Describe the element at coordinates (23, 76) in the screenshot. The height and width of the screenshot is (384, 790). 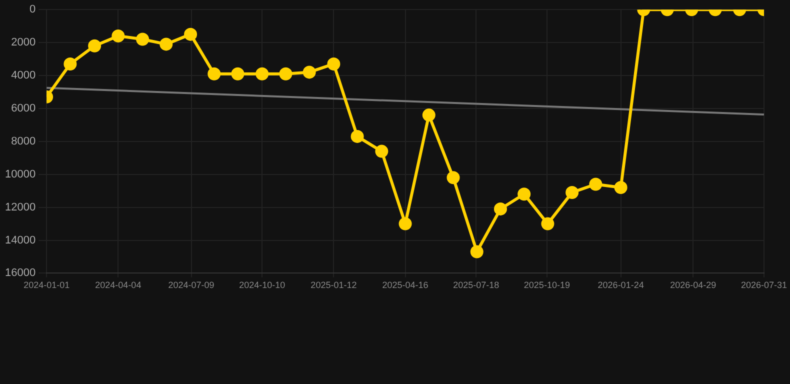
I see `y-tick-label: 4000` at that location.